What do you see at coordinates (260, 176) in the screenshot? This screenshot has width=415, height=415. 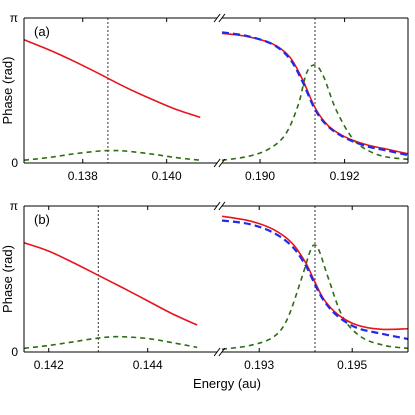 I see `right-xtick-label: 0.190` at bounding box center [260, 176].